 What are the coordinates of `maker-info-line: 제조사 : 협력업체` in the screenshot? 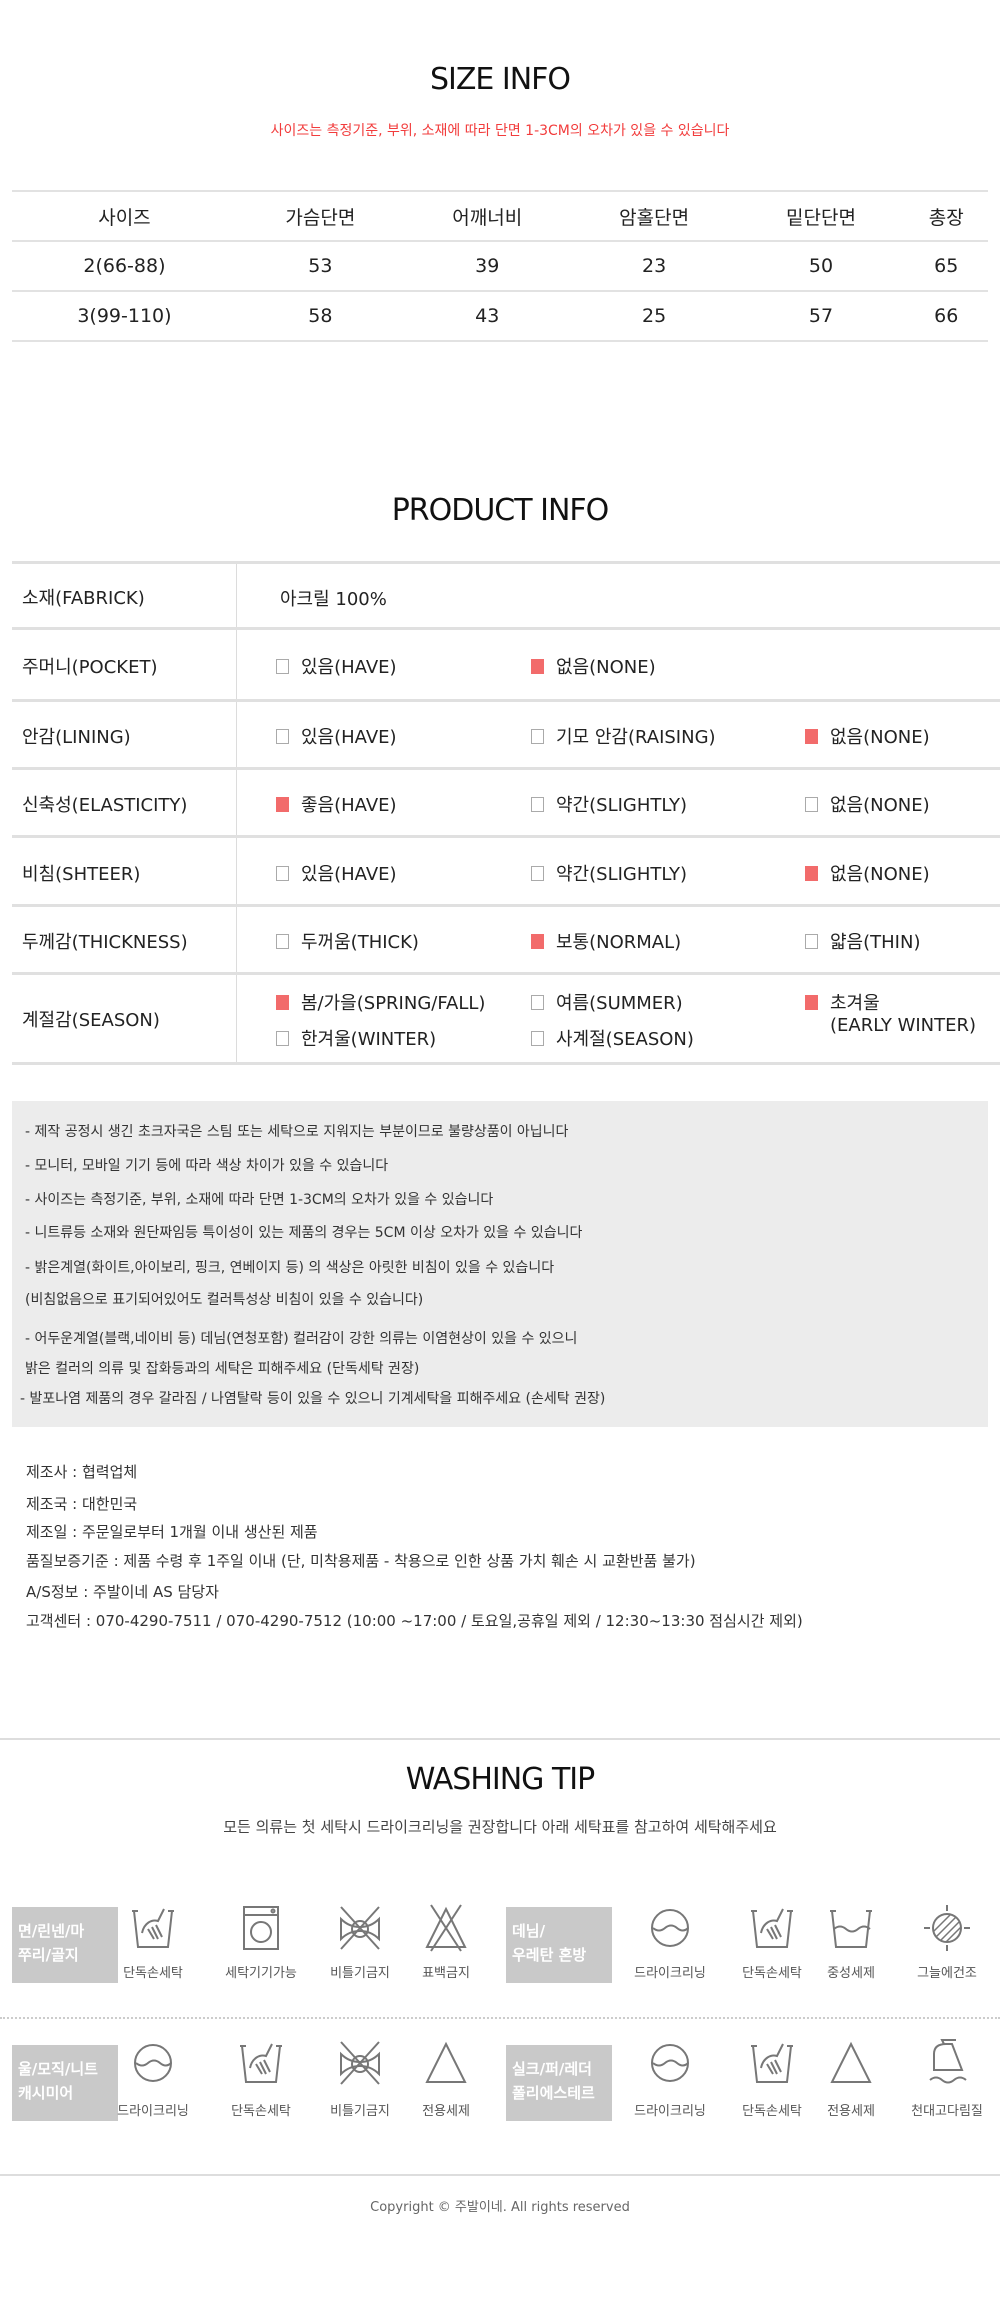 It's located at (82, 1472).